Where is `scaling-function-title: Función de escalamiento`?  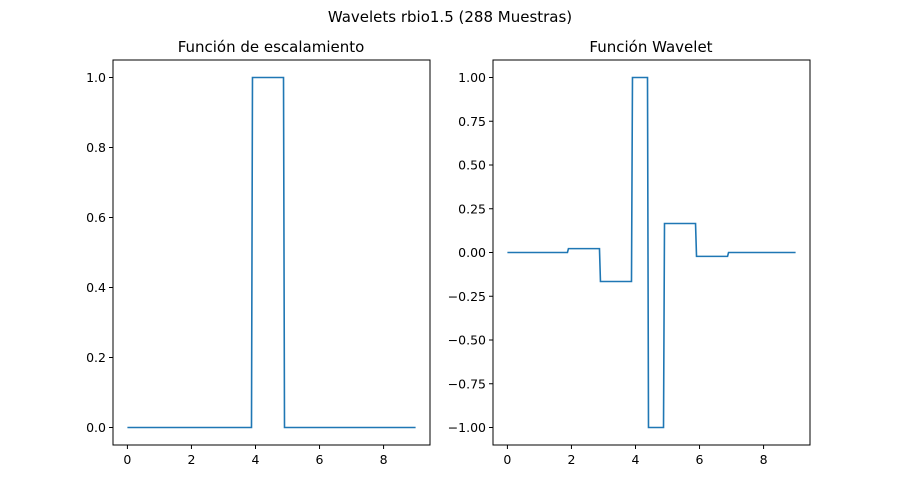
scaling-function-title: Función de escalamiento is located at coordinates (271, 47).